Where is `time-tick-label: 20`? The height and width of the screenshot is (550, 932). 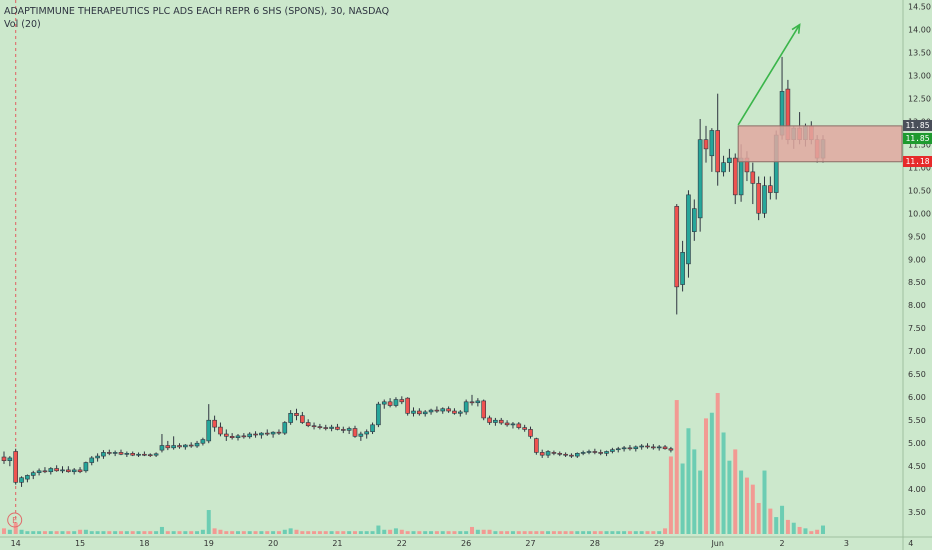
time-tick-label: 20 is located at coordinates (273, 543).